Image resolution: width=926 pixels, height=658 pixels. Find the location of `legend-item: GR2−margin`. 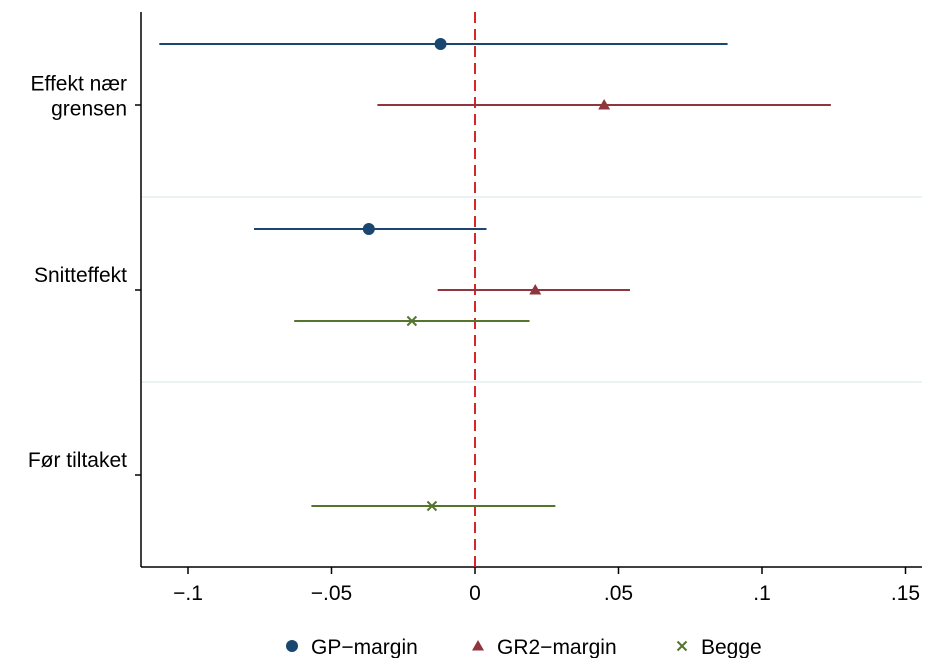

legend-item: GR2−margin is located at coordinates (544, 647).